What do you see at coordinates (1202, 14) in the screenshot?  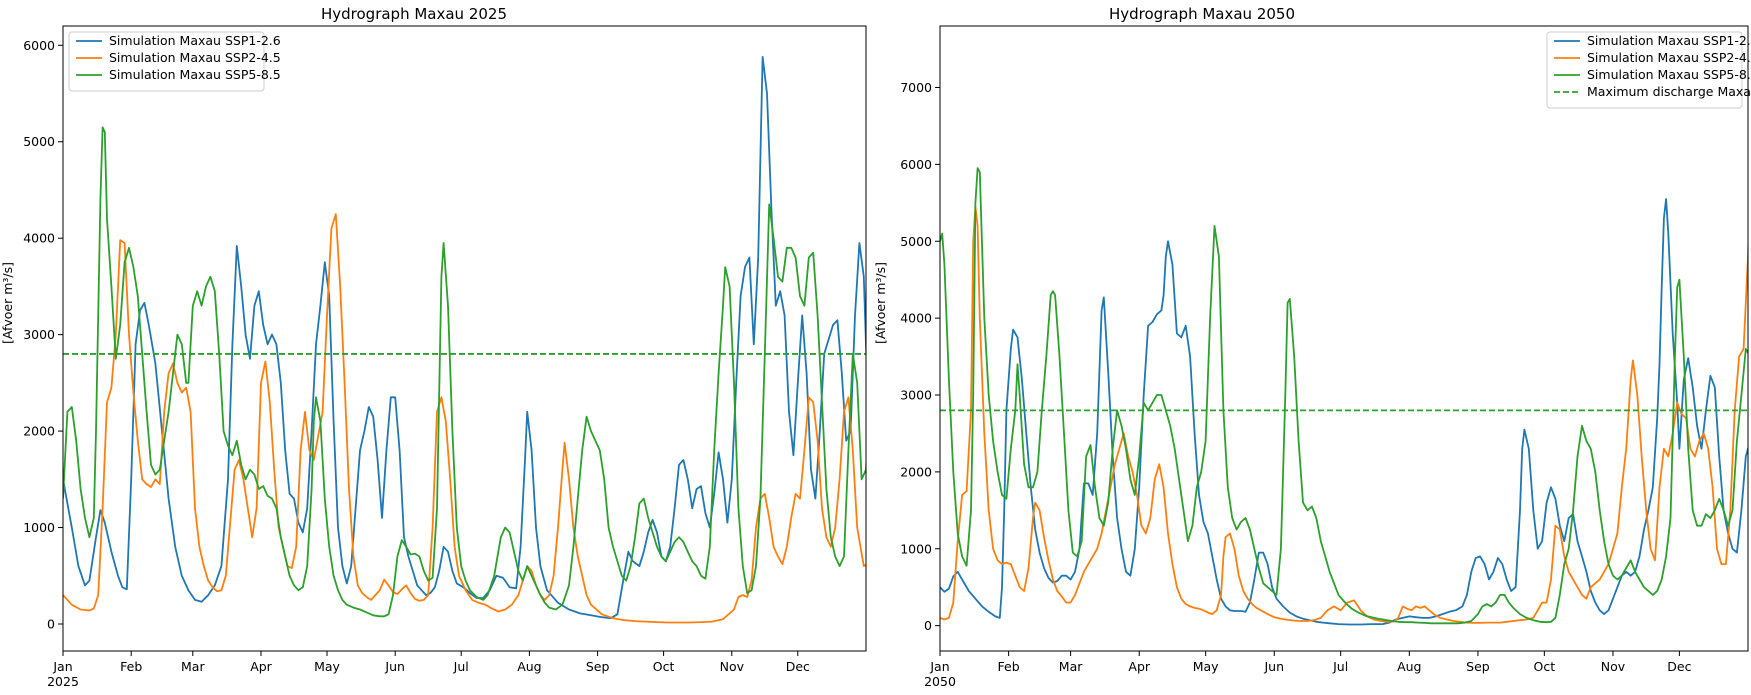 I see `chart-title: Hydrograph Maxau 2050` at bounding box center [1202, 14].